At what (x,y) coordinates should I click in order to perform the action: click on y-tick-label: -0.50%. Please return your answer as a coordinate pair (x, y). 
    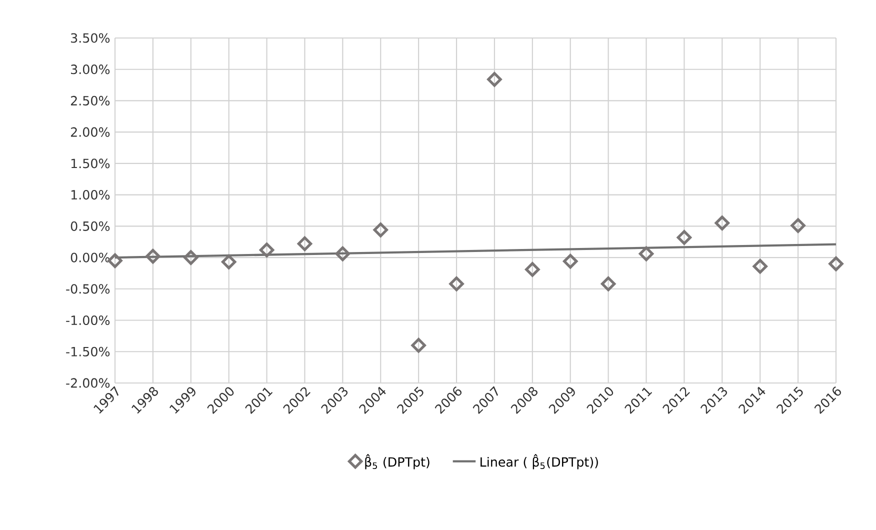
    Looking at the image, I should click on (88, 289).